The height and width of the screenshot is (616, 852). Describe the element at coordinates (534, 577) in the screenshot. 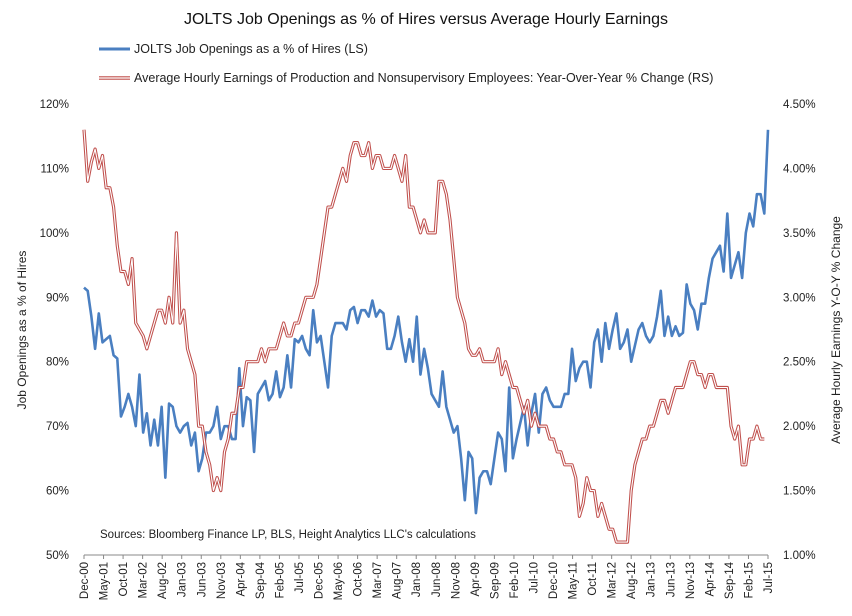

I see `x-tick-label: Jul-10` at that location.